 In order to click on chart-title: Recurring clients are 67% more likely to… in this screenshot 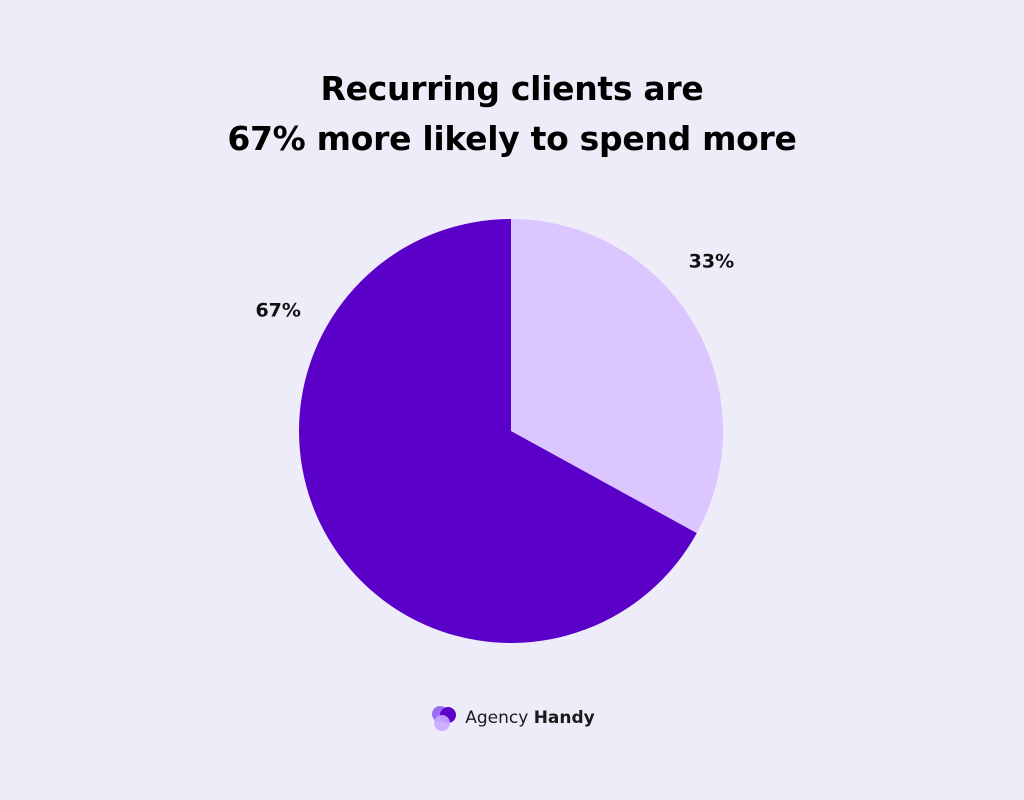, I will do `click(512, 114)`.